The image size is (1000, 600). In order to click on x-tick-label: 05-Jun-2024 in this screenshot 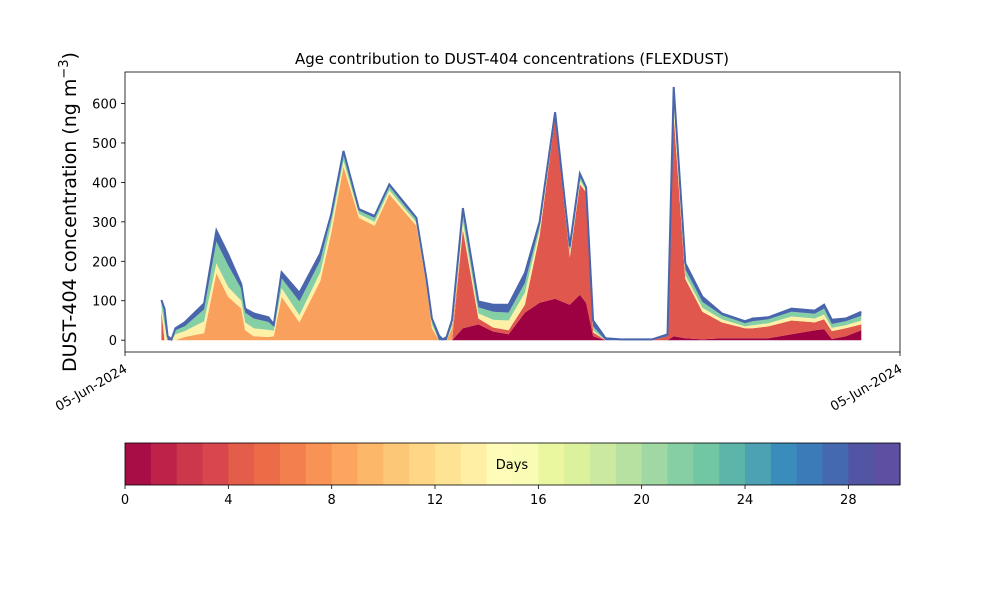, I will do `click(866, 388)`.